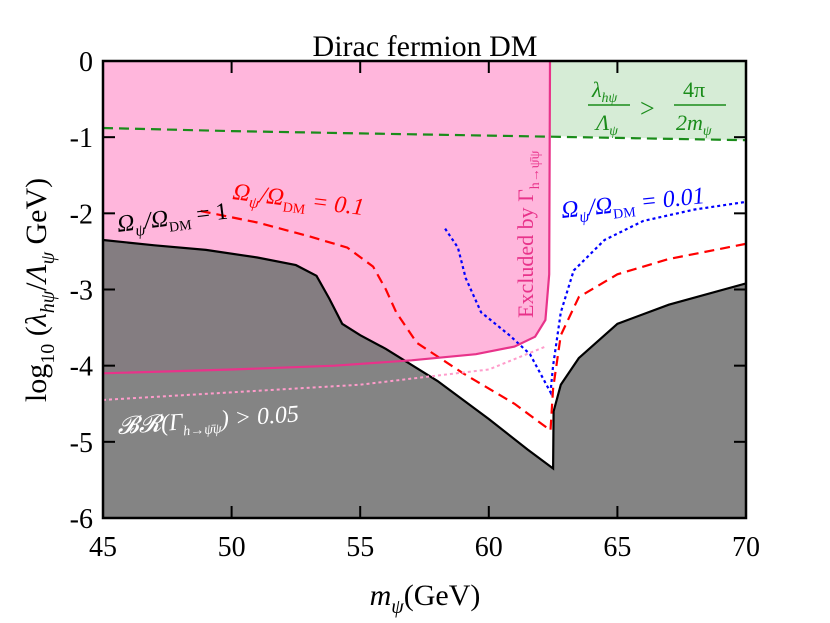  Describe the element at coordinates (425, 46) in the screenshot. I see `chart-title: Dirac fermion DM` at that location.